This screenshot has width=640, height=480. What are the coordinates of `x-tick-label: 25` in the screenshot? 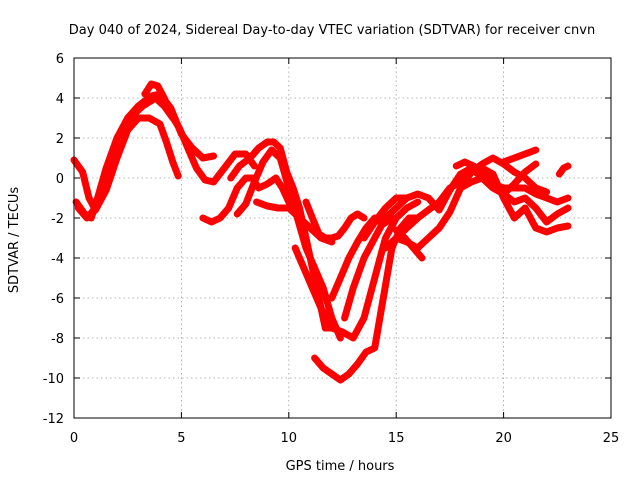 It's located at (611, 438).